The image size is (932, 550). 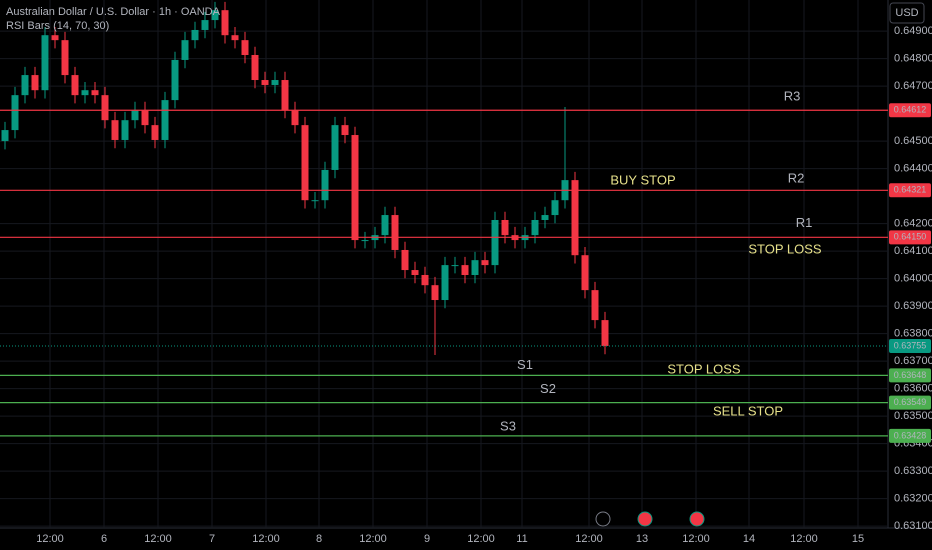 I want to click on indicator-label: RSI Bars (14, 70, 30), so click(x=57, y=26).